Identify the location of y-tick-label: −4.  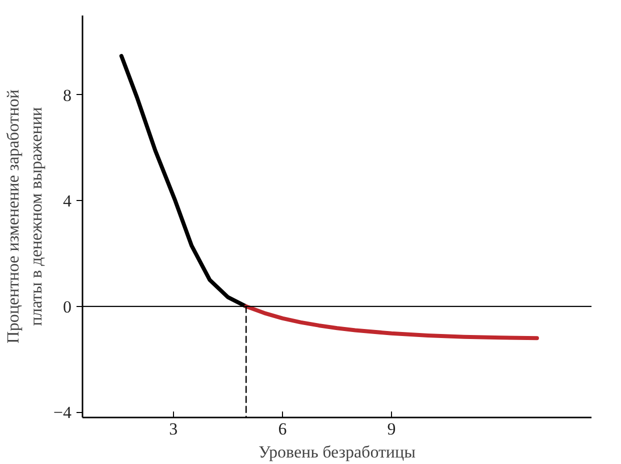
(62, 412).